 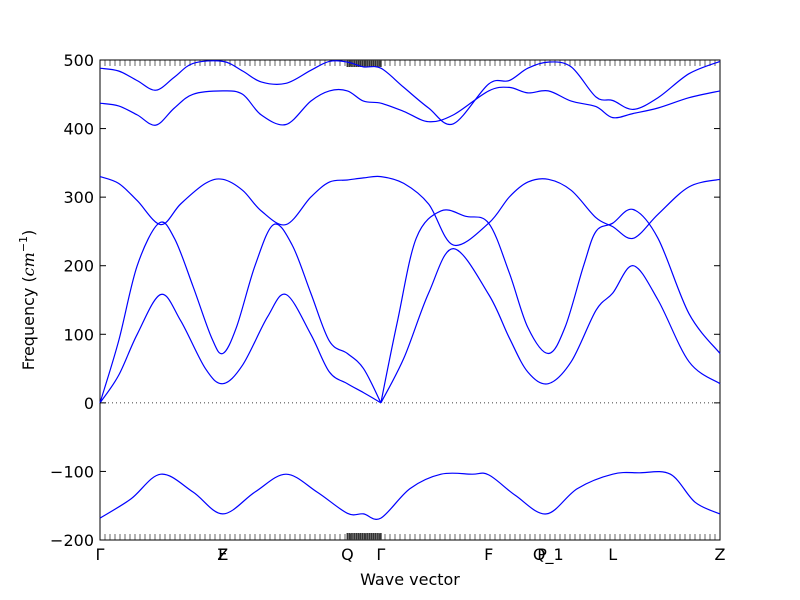 I want to click on x-axis-title: Wave vector, so click(x=410, y=579).